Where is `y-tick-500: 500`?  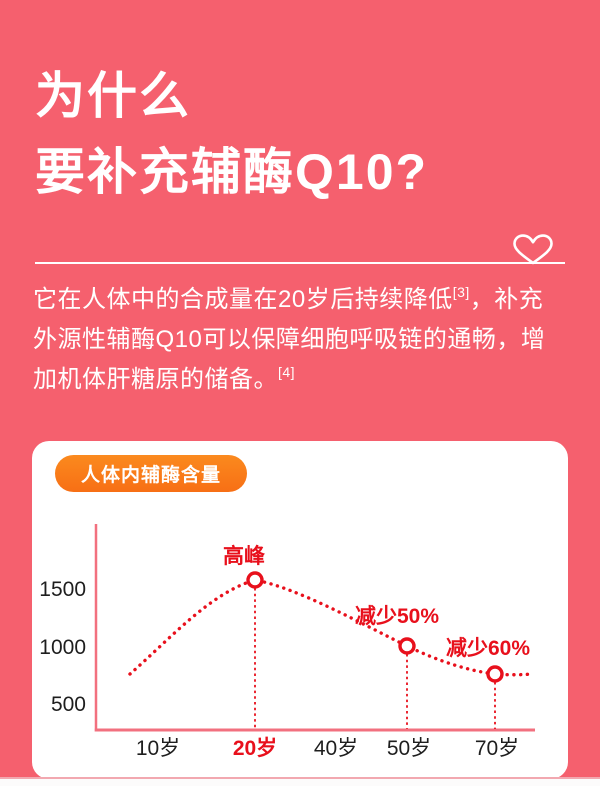 y-tick-500: 500 is located at coordinates (68, 704).